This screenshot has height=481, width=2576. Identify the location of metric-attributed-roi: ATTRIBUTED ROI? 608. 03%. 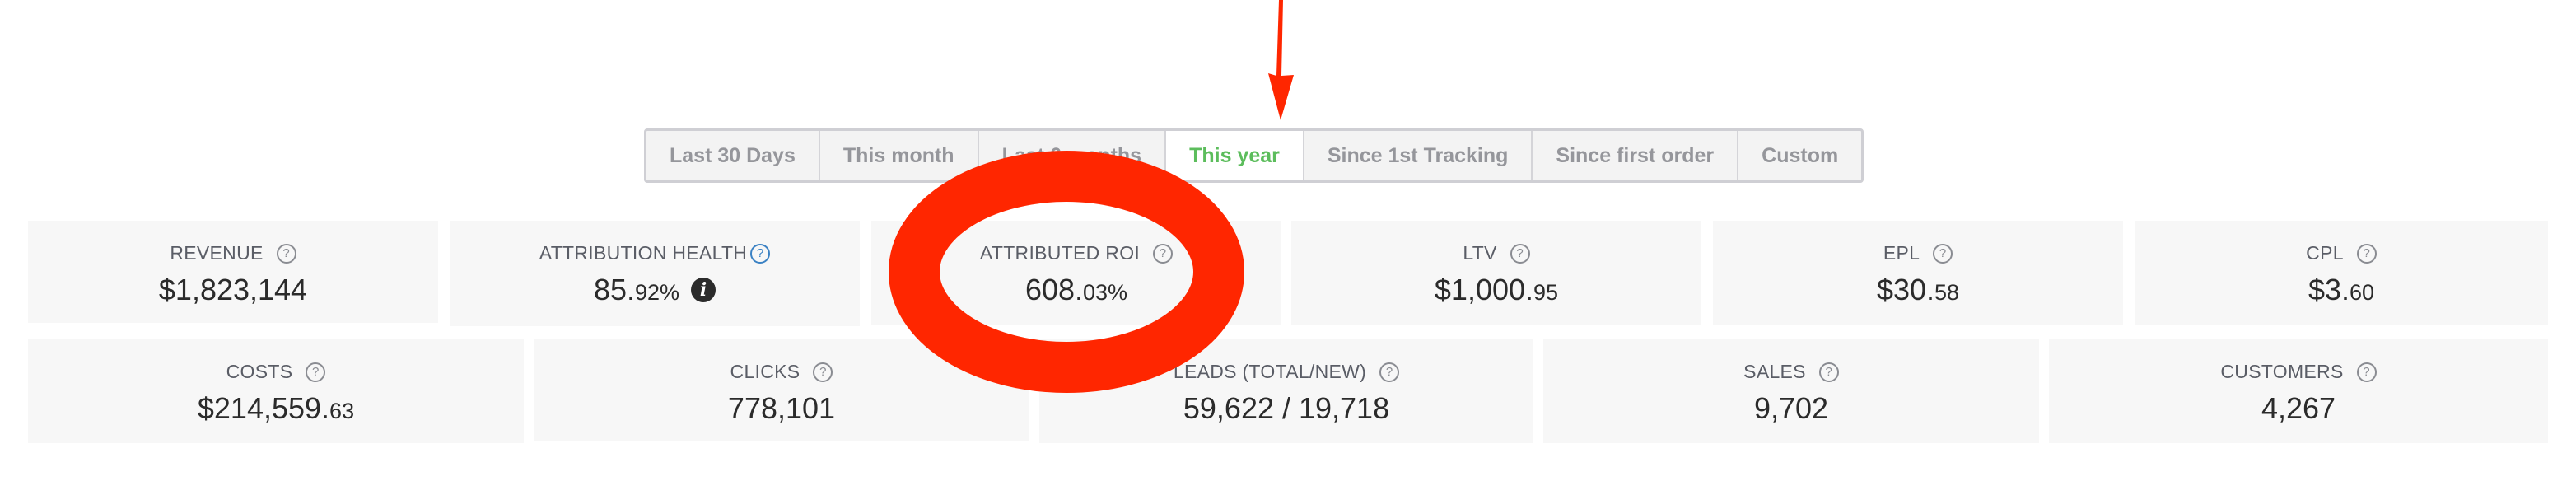
(1076, 273).